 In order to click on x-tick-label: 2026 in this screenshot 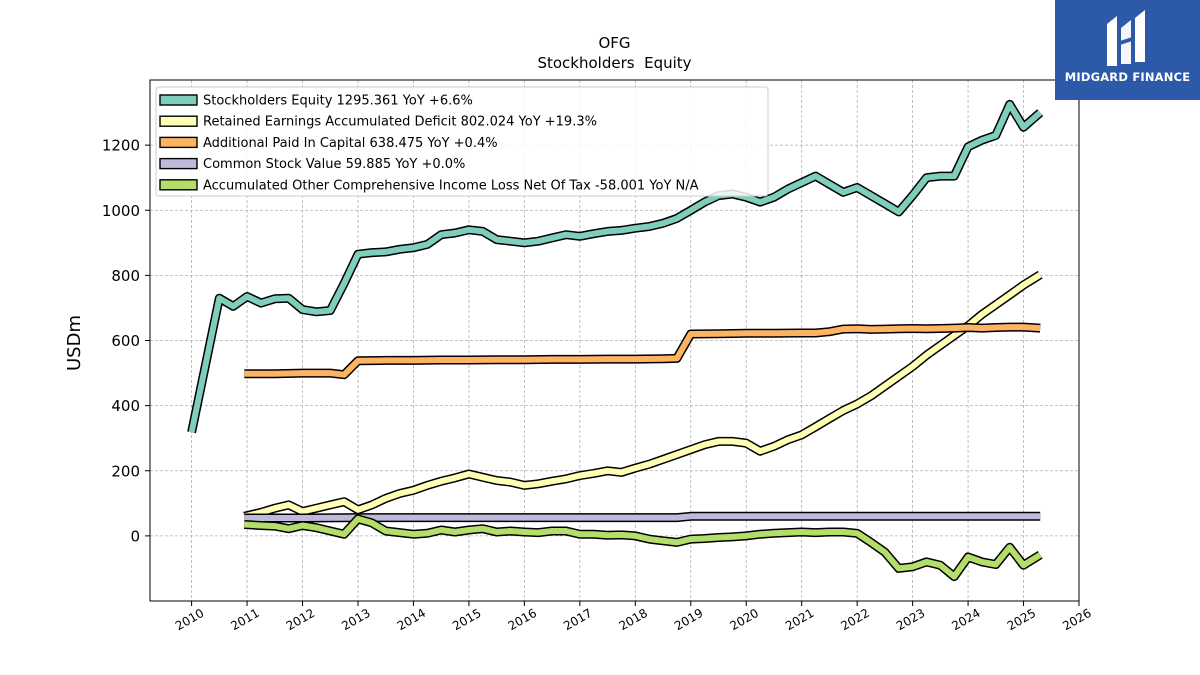, I will do `click(1076, 619)`.